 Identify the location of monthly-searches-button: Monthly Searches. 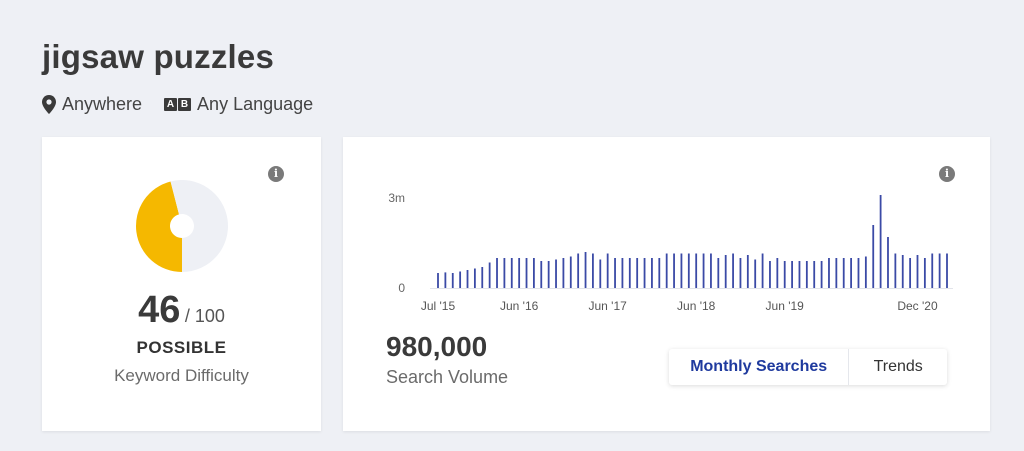
(759, 367).